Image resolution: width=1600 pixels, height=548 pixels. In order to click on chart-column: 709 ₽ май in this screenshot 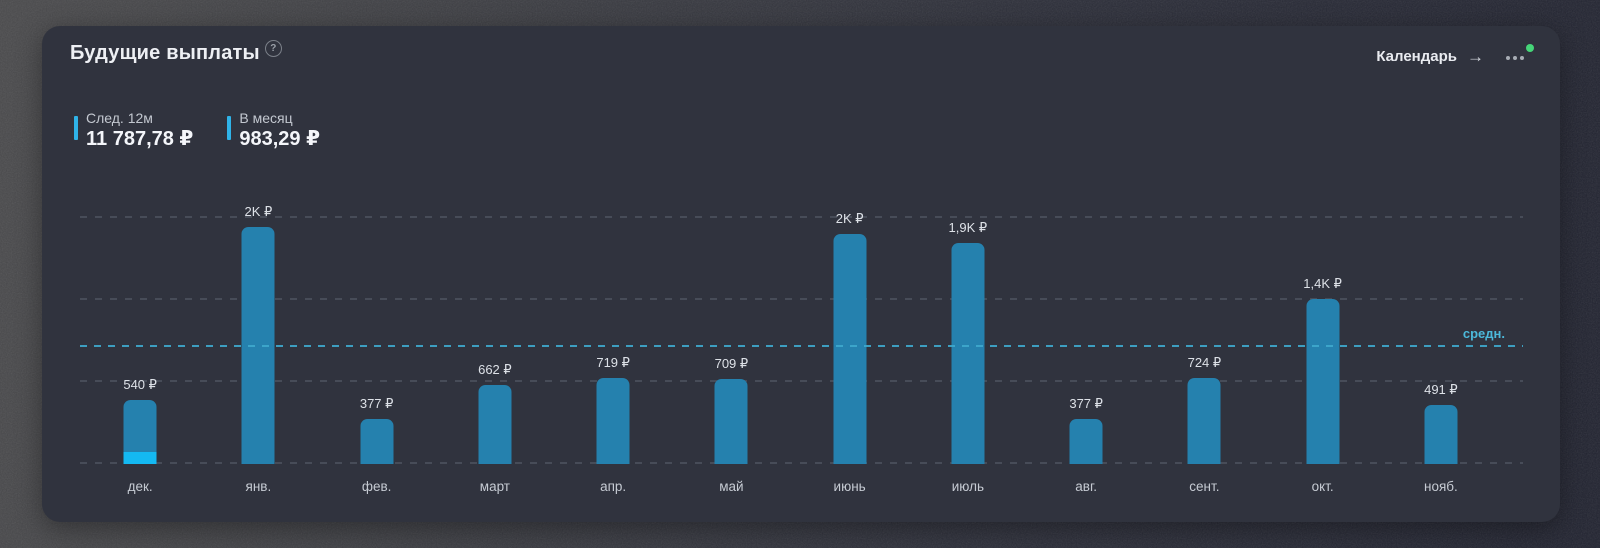, I will do `click(731, 355)`.